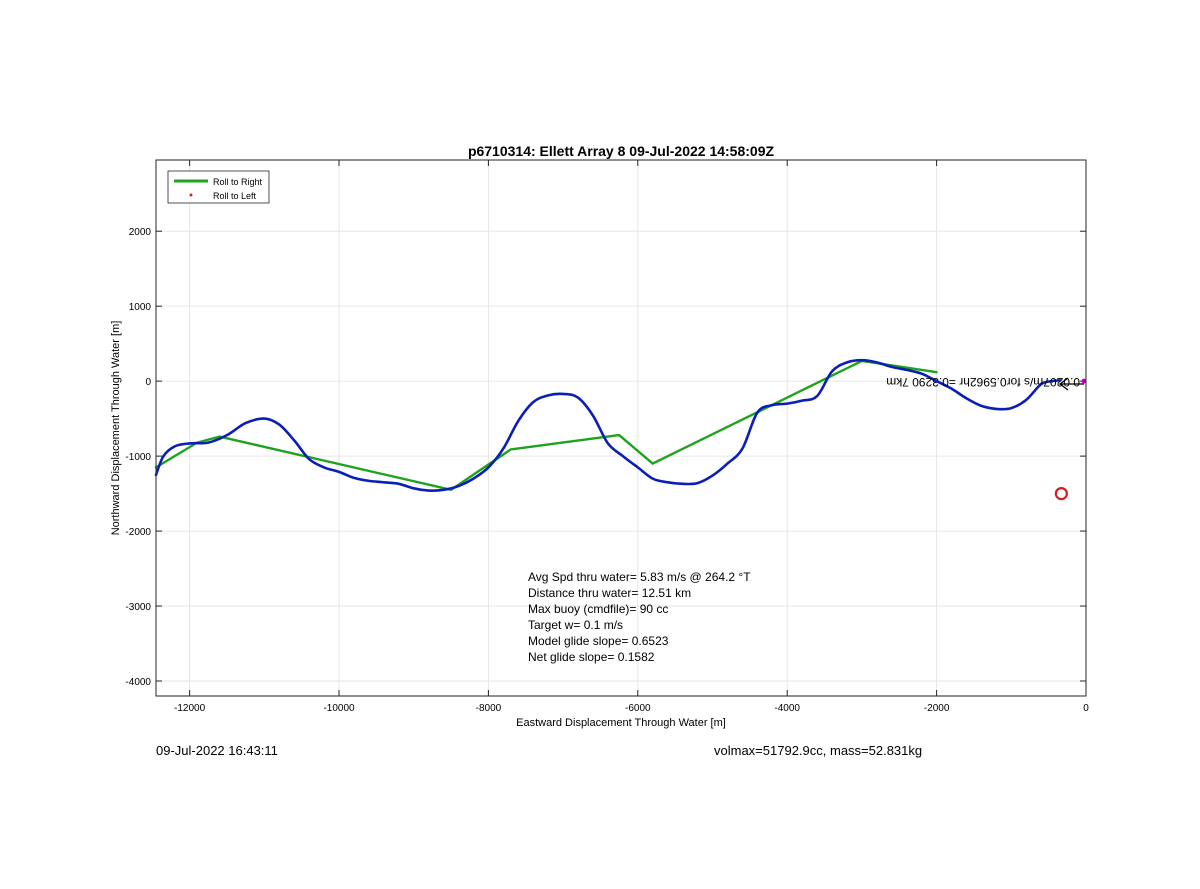 The image size is (1200, 889). I want to click on x-tick-label: -10000, so click(339, 708).